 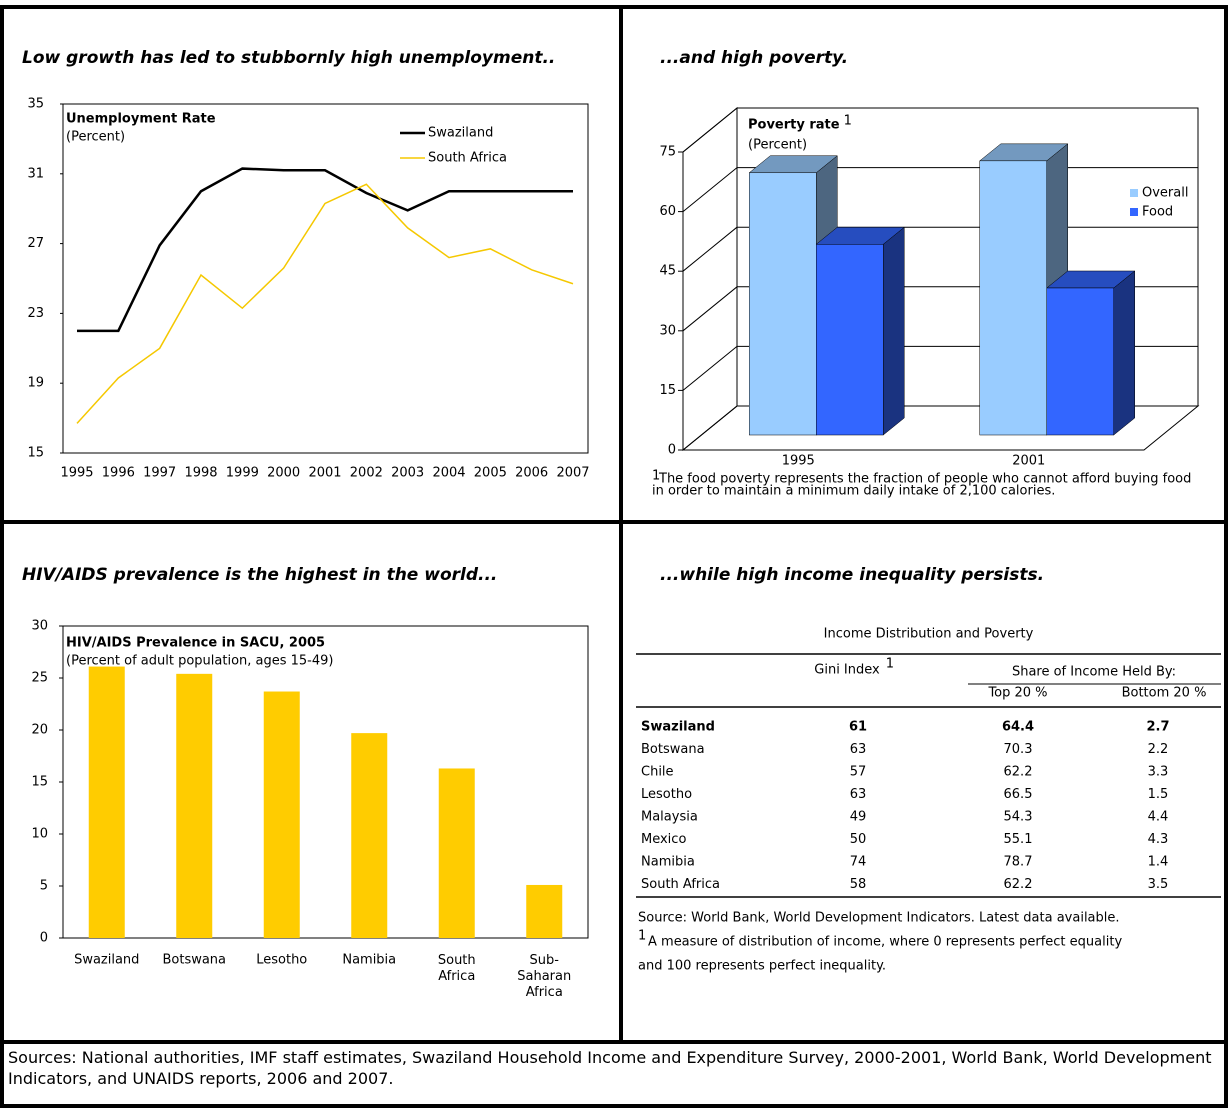 I want to click on x-tick-label: 1996, so click(x=118, y=473).